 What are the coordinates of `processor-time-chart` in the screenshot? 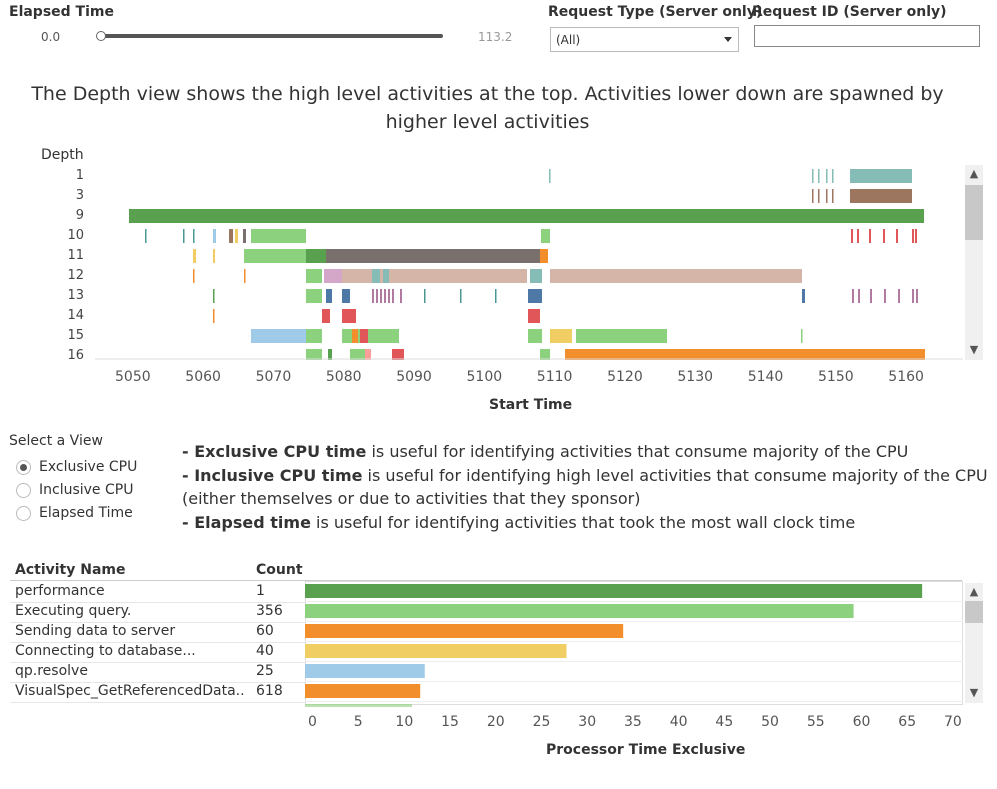 It's located at (634, 643).